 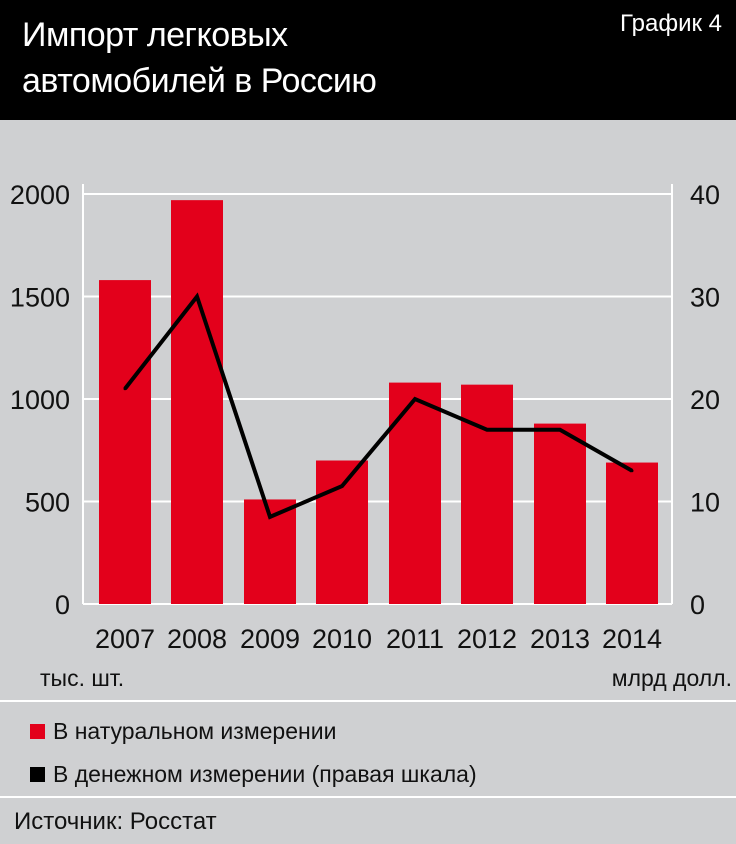 I want to click on money-point-2010, so click(x=342, y=486).